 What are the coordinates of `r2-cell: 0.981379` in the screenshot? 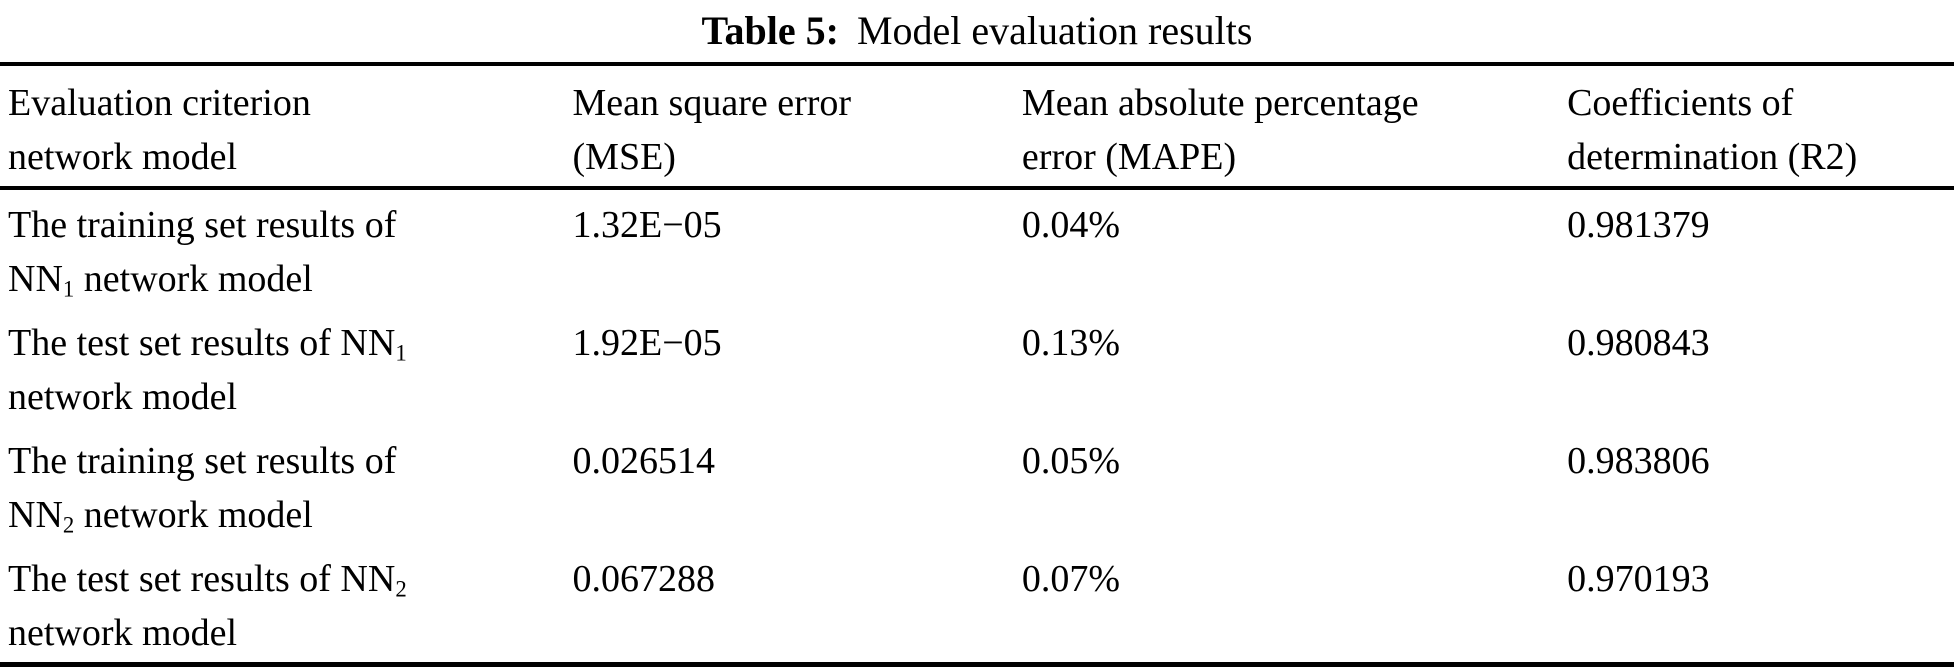 It's located at (1638, 225).